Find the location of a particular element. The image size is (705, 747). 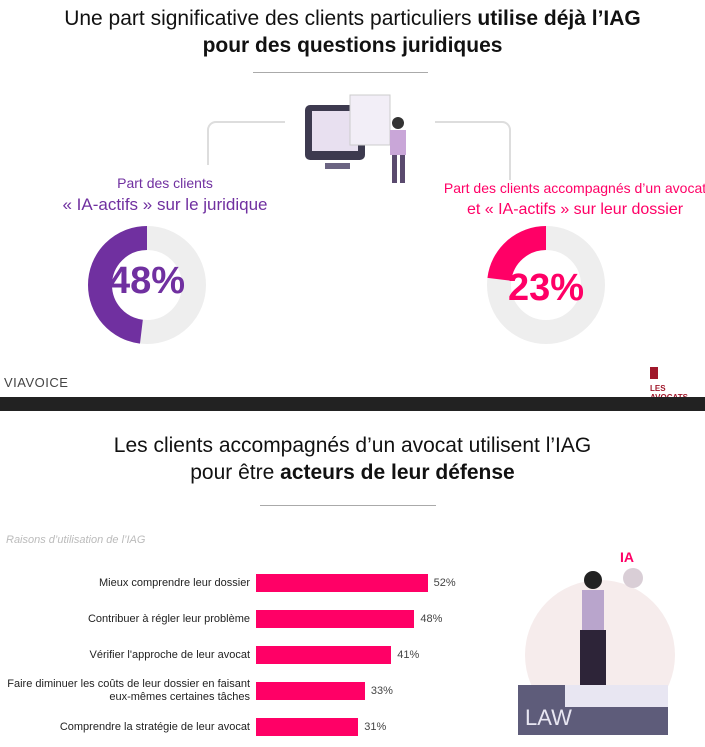

section-divider-band is located at coordinates (352, 404).